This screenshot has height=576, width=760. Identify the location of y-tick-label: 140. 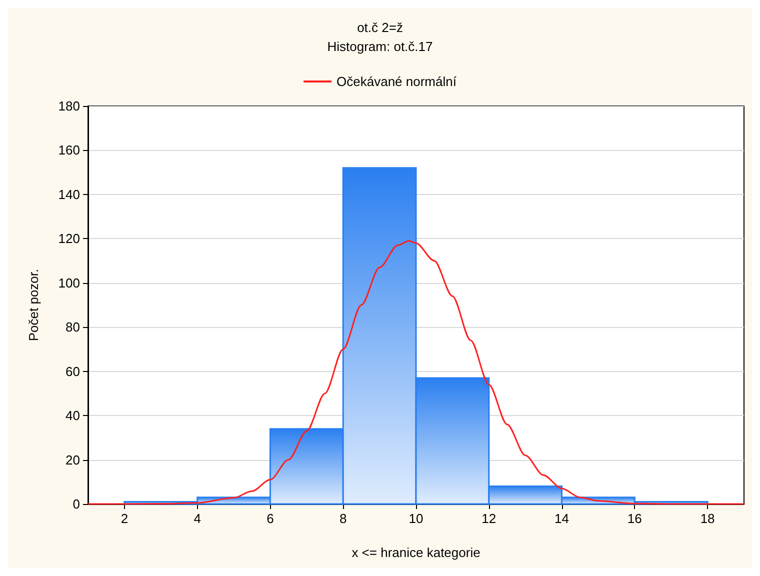
(69, 194).